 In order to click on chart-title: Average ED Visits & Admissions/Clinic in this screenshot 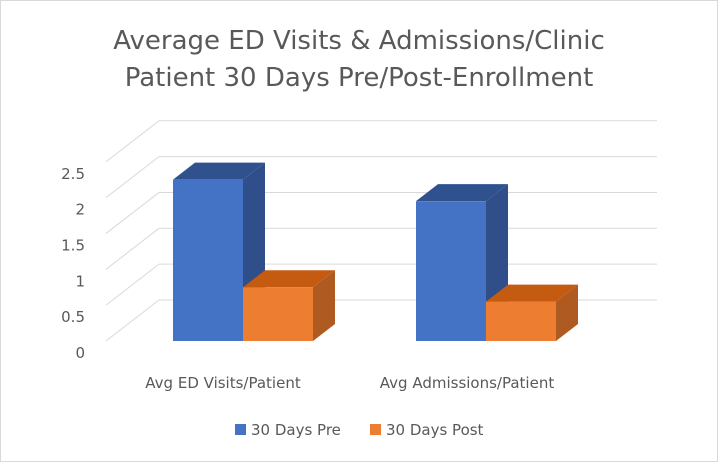, I will do `click(359, 41)`.